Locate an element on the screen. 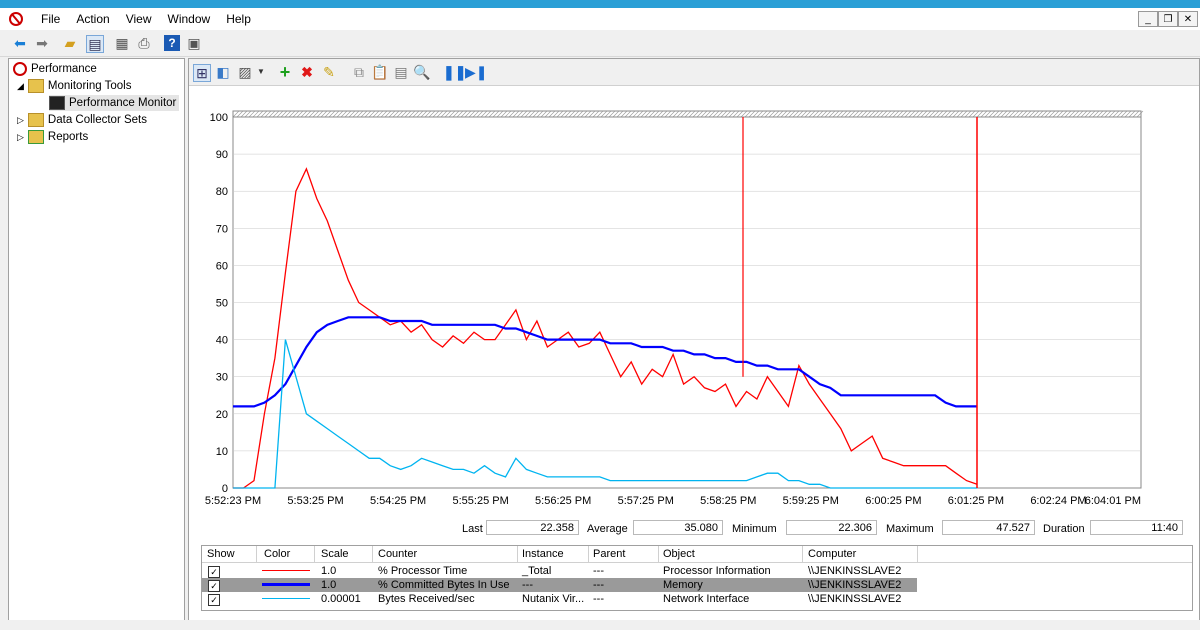  minimum-label: Minimum is located at coordinates (754, 529).